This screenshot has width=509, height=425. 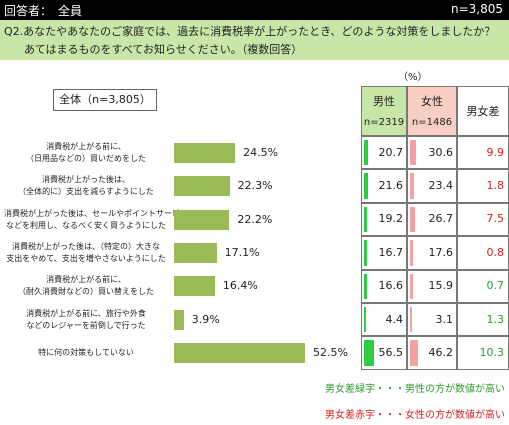 I want to click on overall-value: 17.1%, so click(x=242, y=252).